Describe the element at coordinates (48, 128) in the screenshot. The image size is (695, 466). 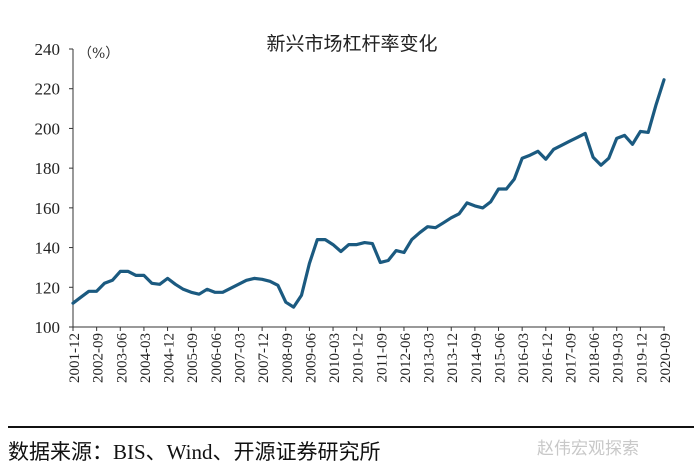
I see `y-tick-label: 200` at that location.